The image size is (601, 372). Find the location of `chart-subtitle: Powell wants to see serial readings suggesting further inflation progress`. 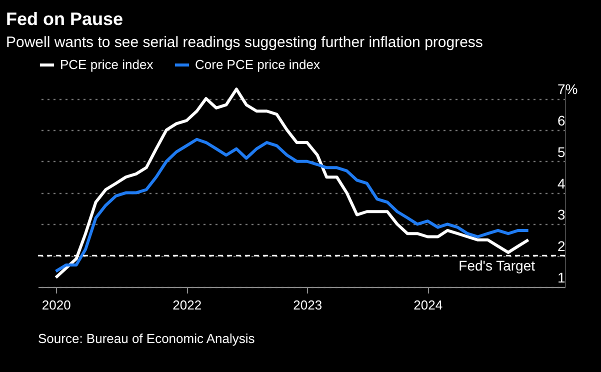

chart-subtitle: Powell wants to see serial readings suggesting further inflation progress is located at coordinates (244, 42).